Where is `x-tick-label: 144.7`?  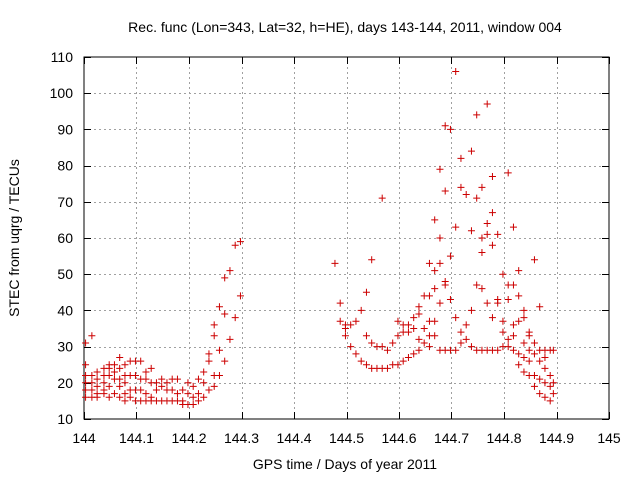 x-tick-label: 144.7 is located at coordinates (451, 438).